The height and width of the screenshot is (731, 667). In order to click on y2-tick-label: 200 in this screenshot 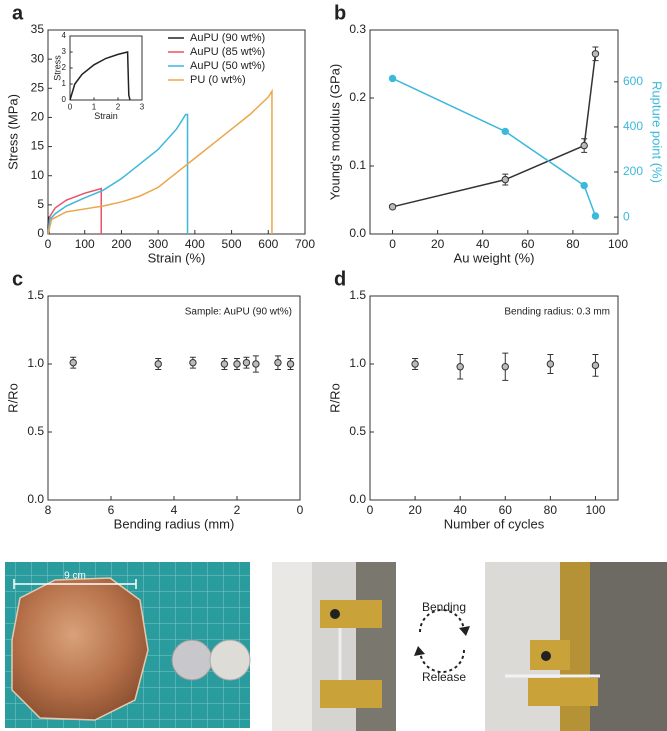, I will do `click(633, 171)`.